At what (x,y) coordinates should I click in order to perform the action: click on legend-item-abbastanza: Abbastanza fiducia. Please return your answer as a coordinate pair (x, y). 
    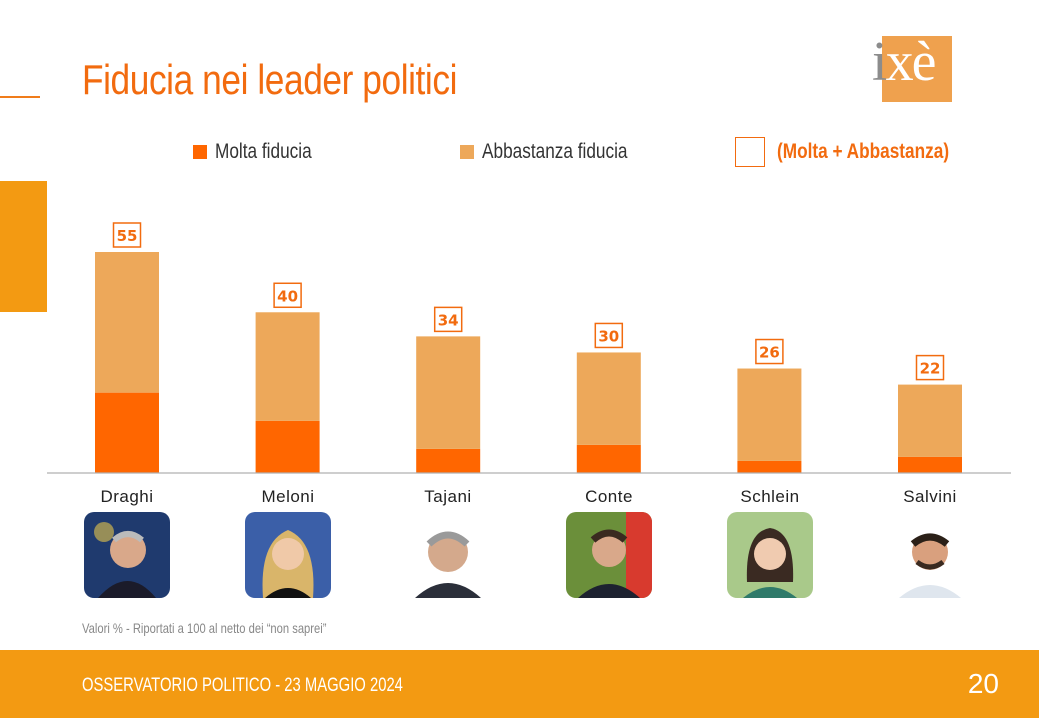
    Looking at the image, I should click on (559, 152).